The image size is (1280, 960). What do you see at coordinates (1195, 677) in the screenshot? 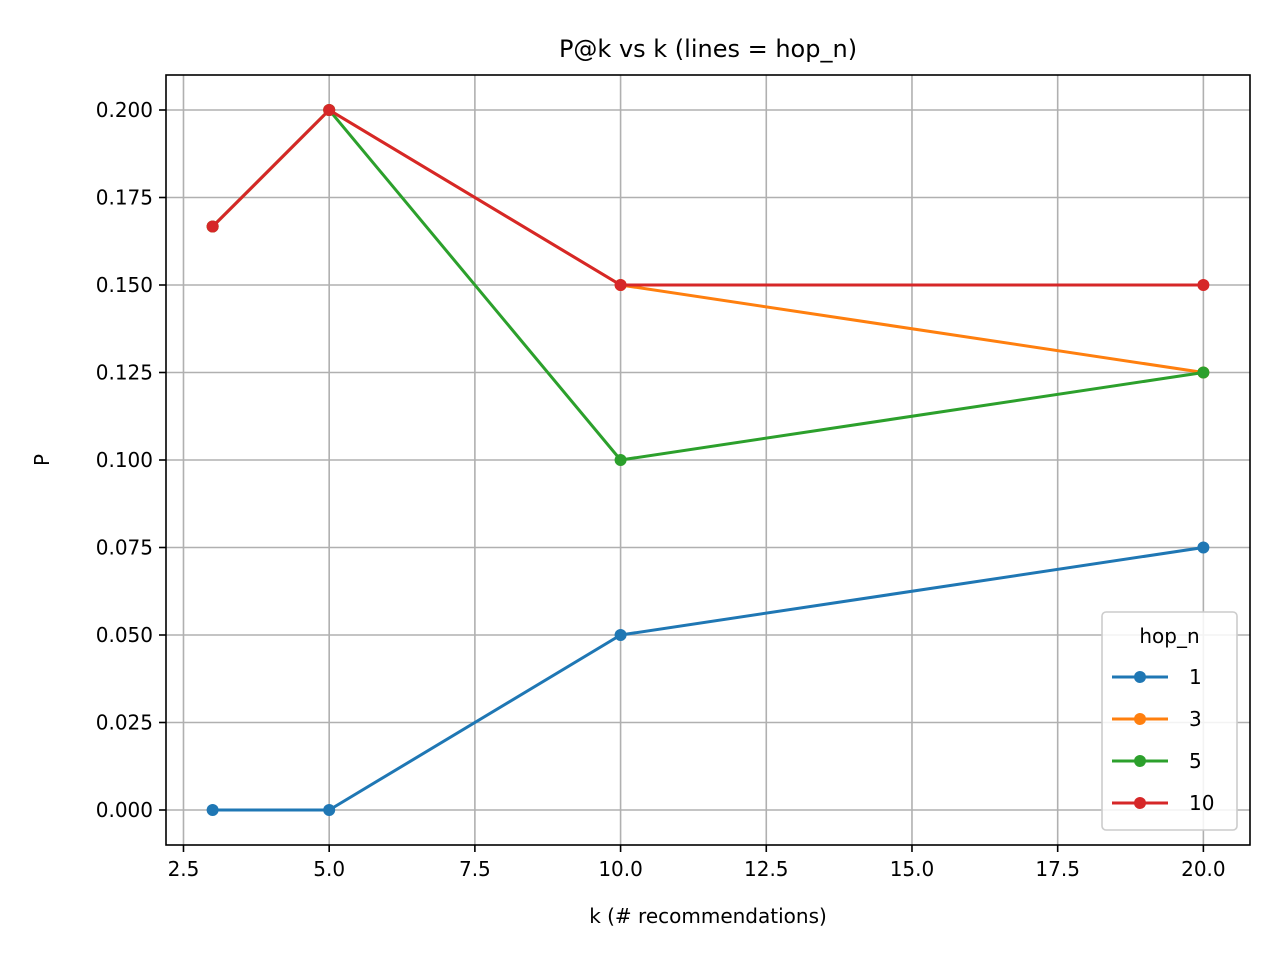
I see `legend-label: 1` at bounding box center [1195, 677].